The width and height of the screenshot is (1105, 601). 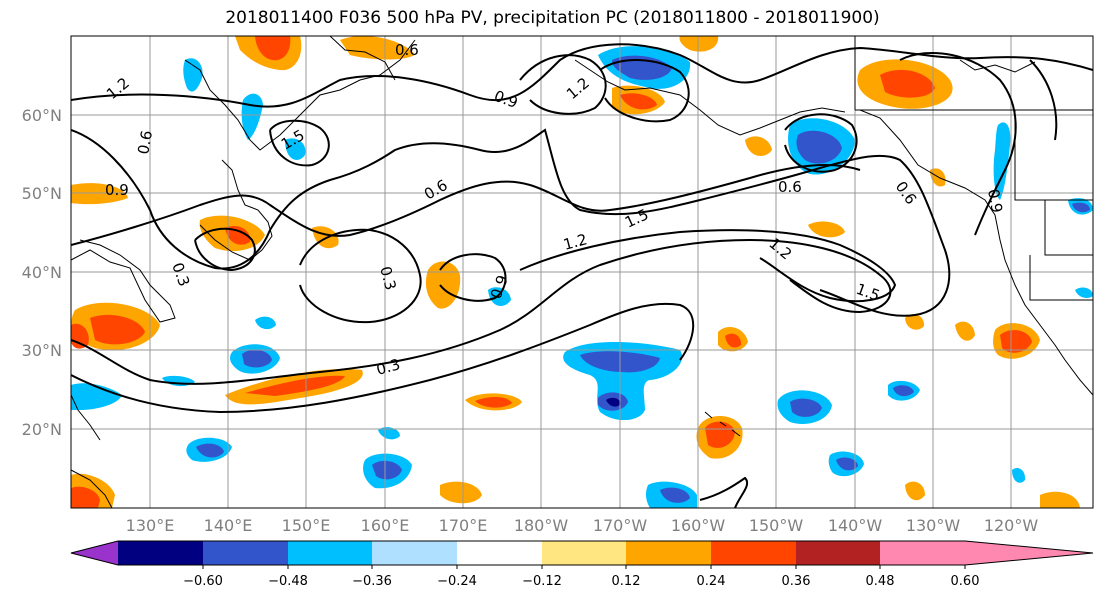 What do you see at coordinates (1011, 525) in the screenshot?
I see `lon-label: 120°W` at bounding box center [1011, 525].